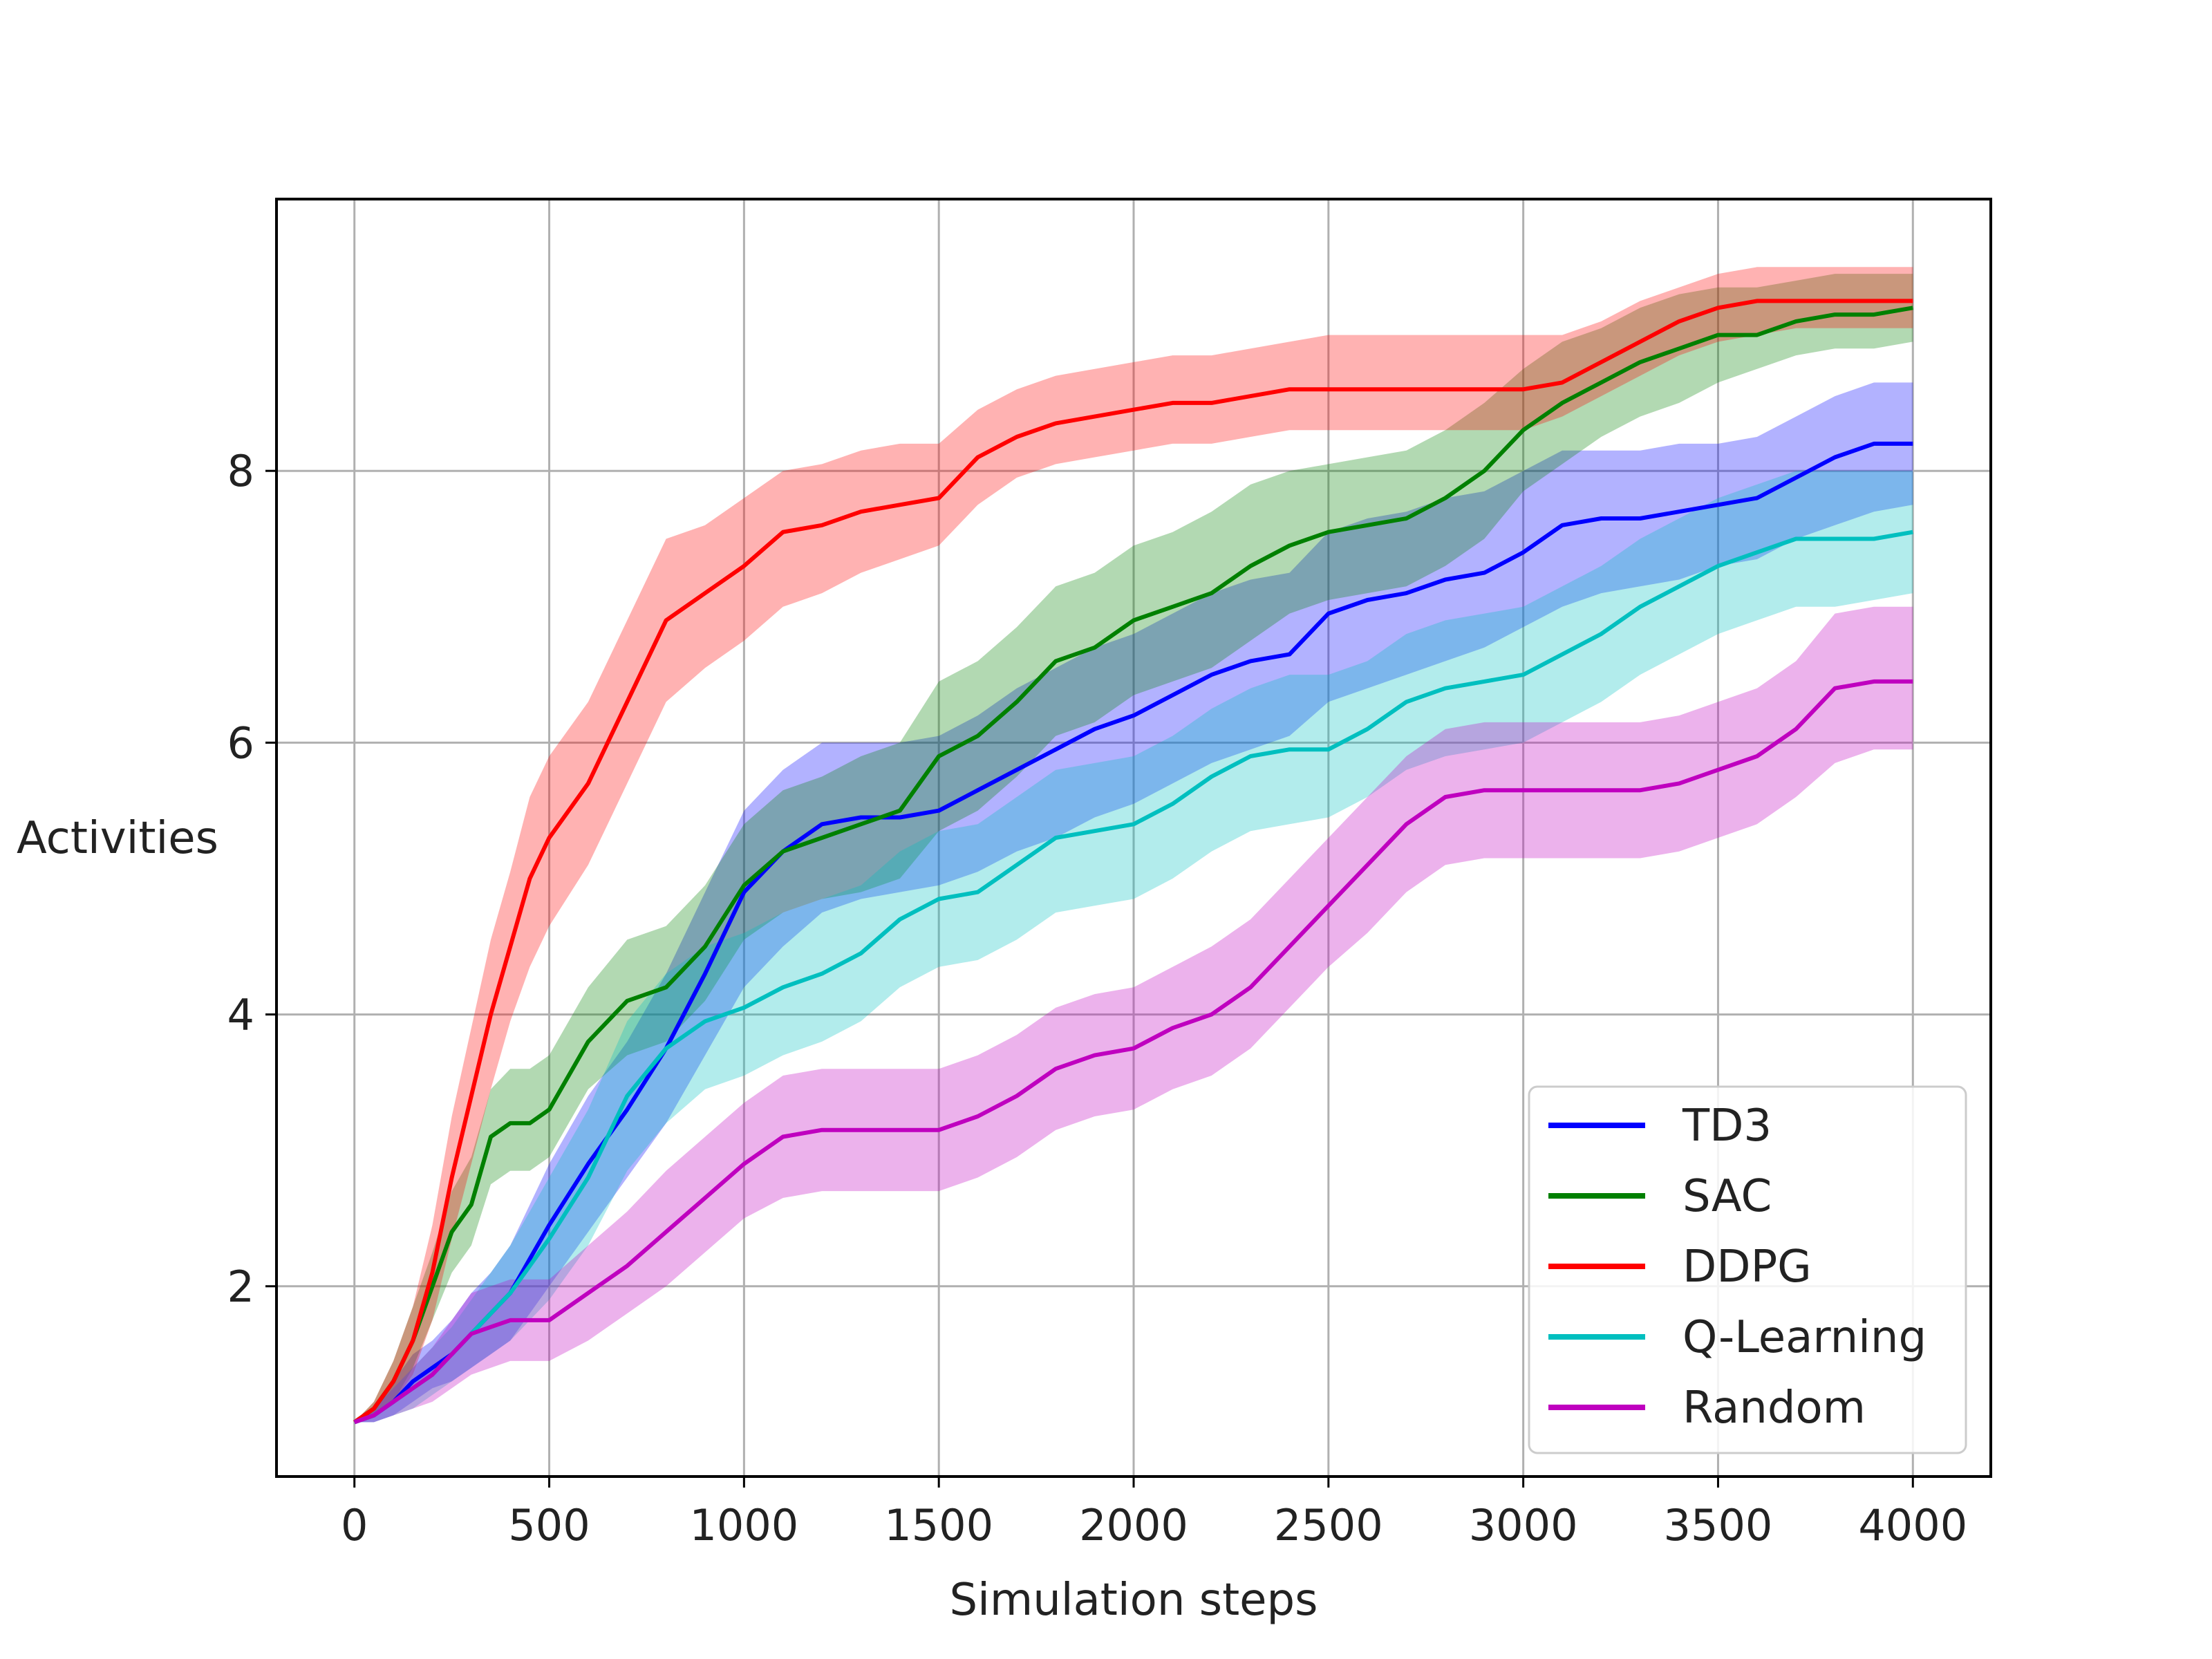 This screenshot has width=2212, height=1659. What do you see at coordinates (240, 1015) in the screenshot?
I see `y-tick-label: 4` at bounding box center [240, 1015].